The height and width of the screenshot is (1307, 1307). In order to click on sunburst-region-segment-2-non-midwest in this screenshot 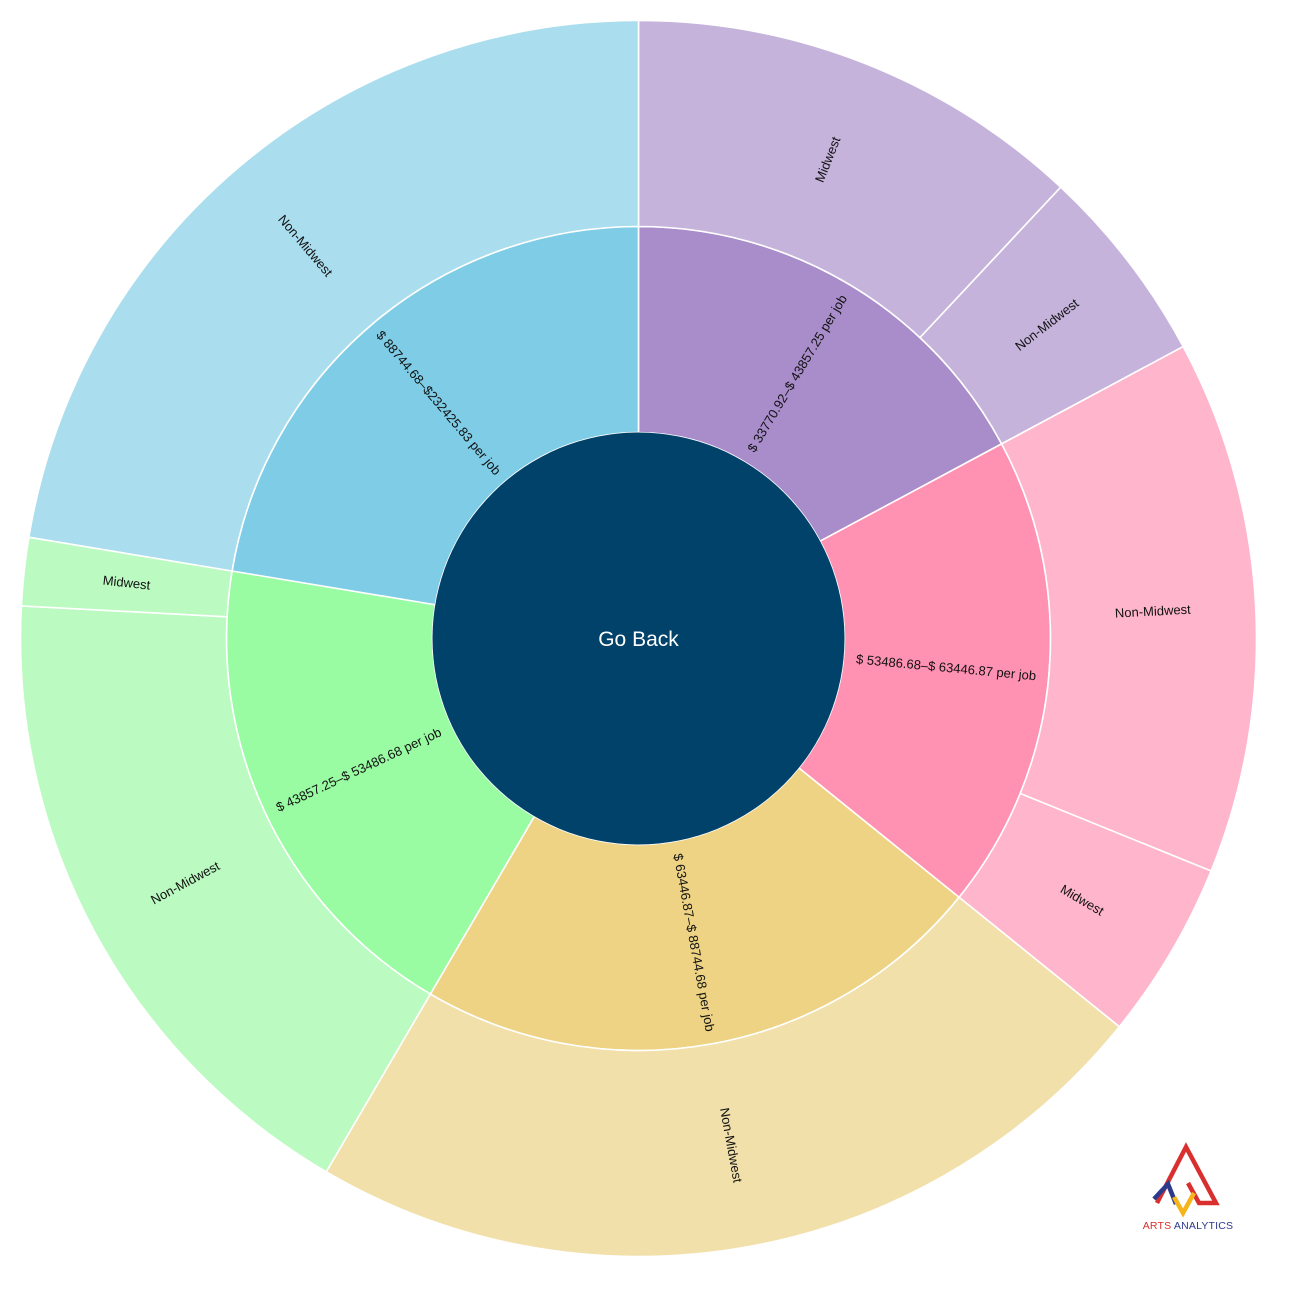, I will do `click(1129, 609)`.